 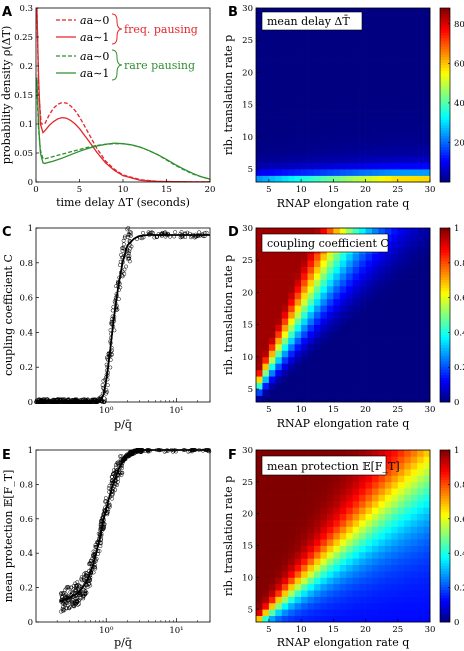 I want to click on y-tick-label: 0.25, so click(x=23, y=38).